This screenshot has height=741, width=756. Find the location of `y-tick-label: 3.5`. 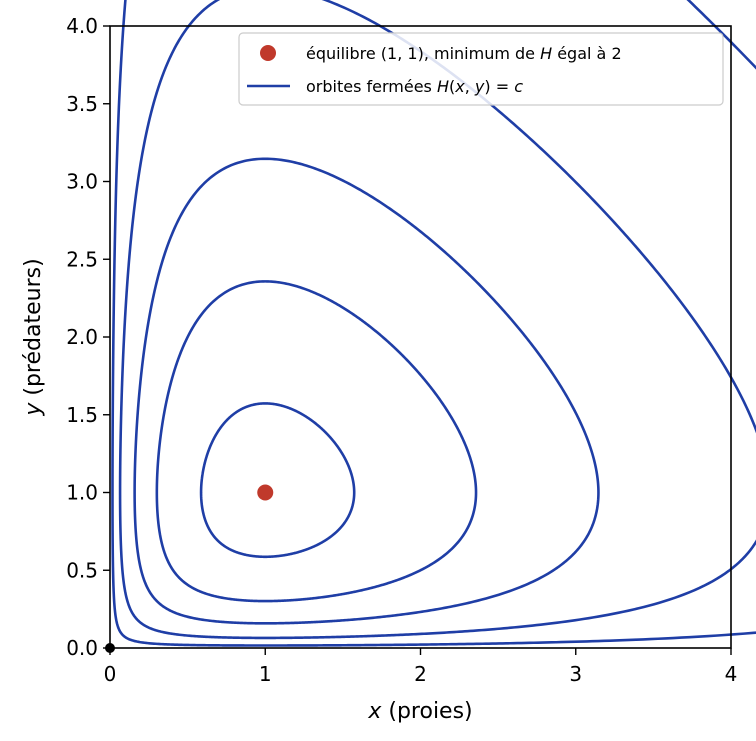

y-tick-label: 3.5 is located at coordinates (82, 104).